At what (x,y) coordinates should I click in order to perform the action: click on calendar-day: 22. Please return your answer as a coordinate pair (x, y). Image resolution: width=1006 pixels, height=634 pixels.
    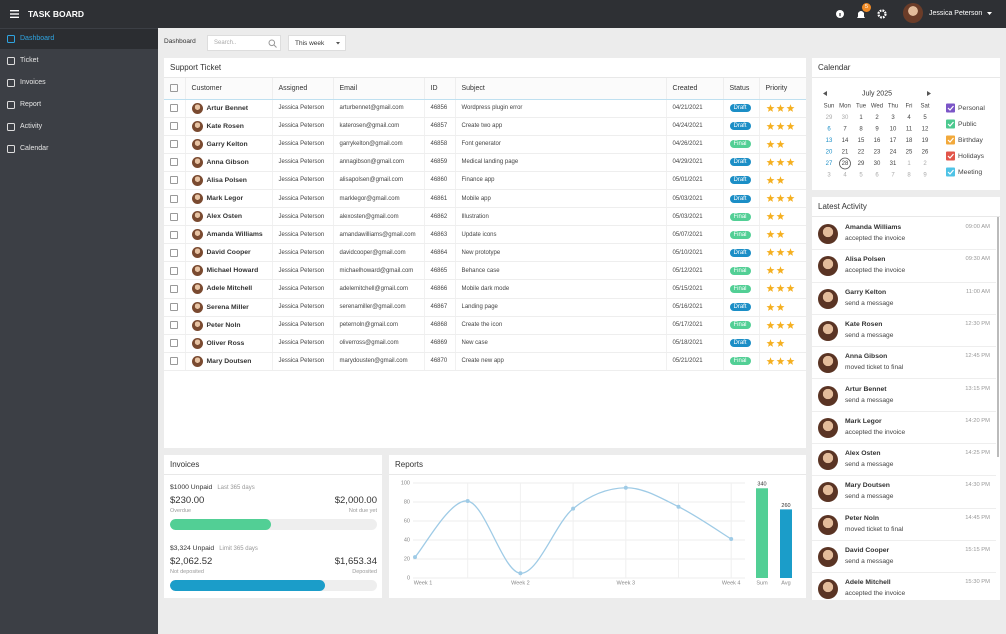
    Looking at the image, I should click on (861, 153).